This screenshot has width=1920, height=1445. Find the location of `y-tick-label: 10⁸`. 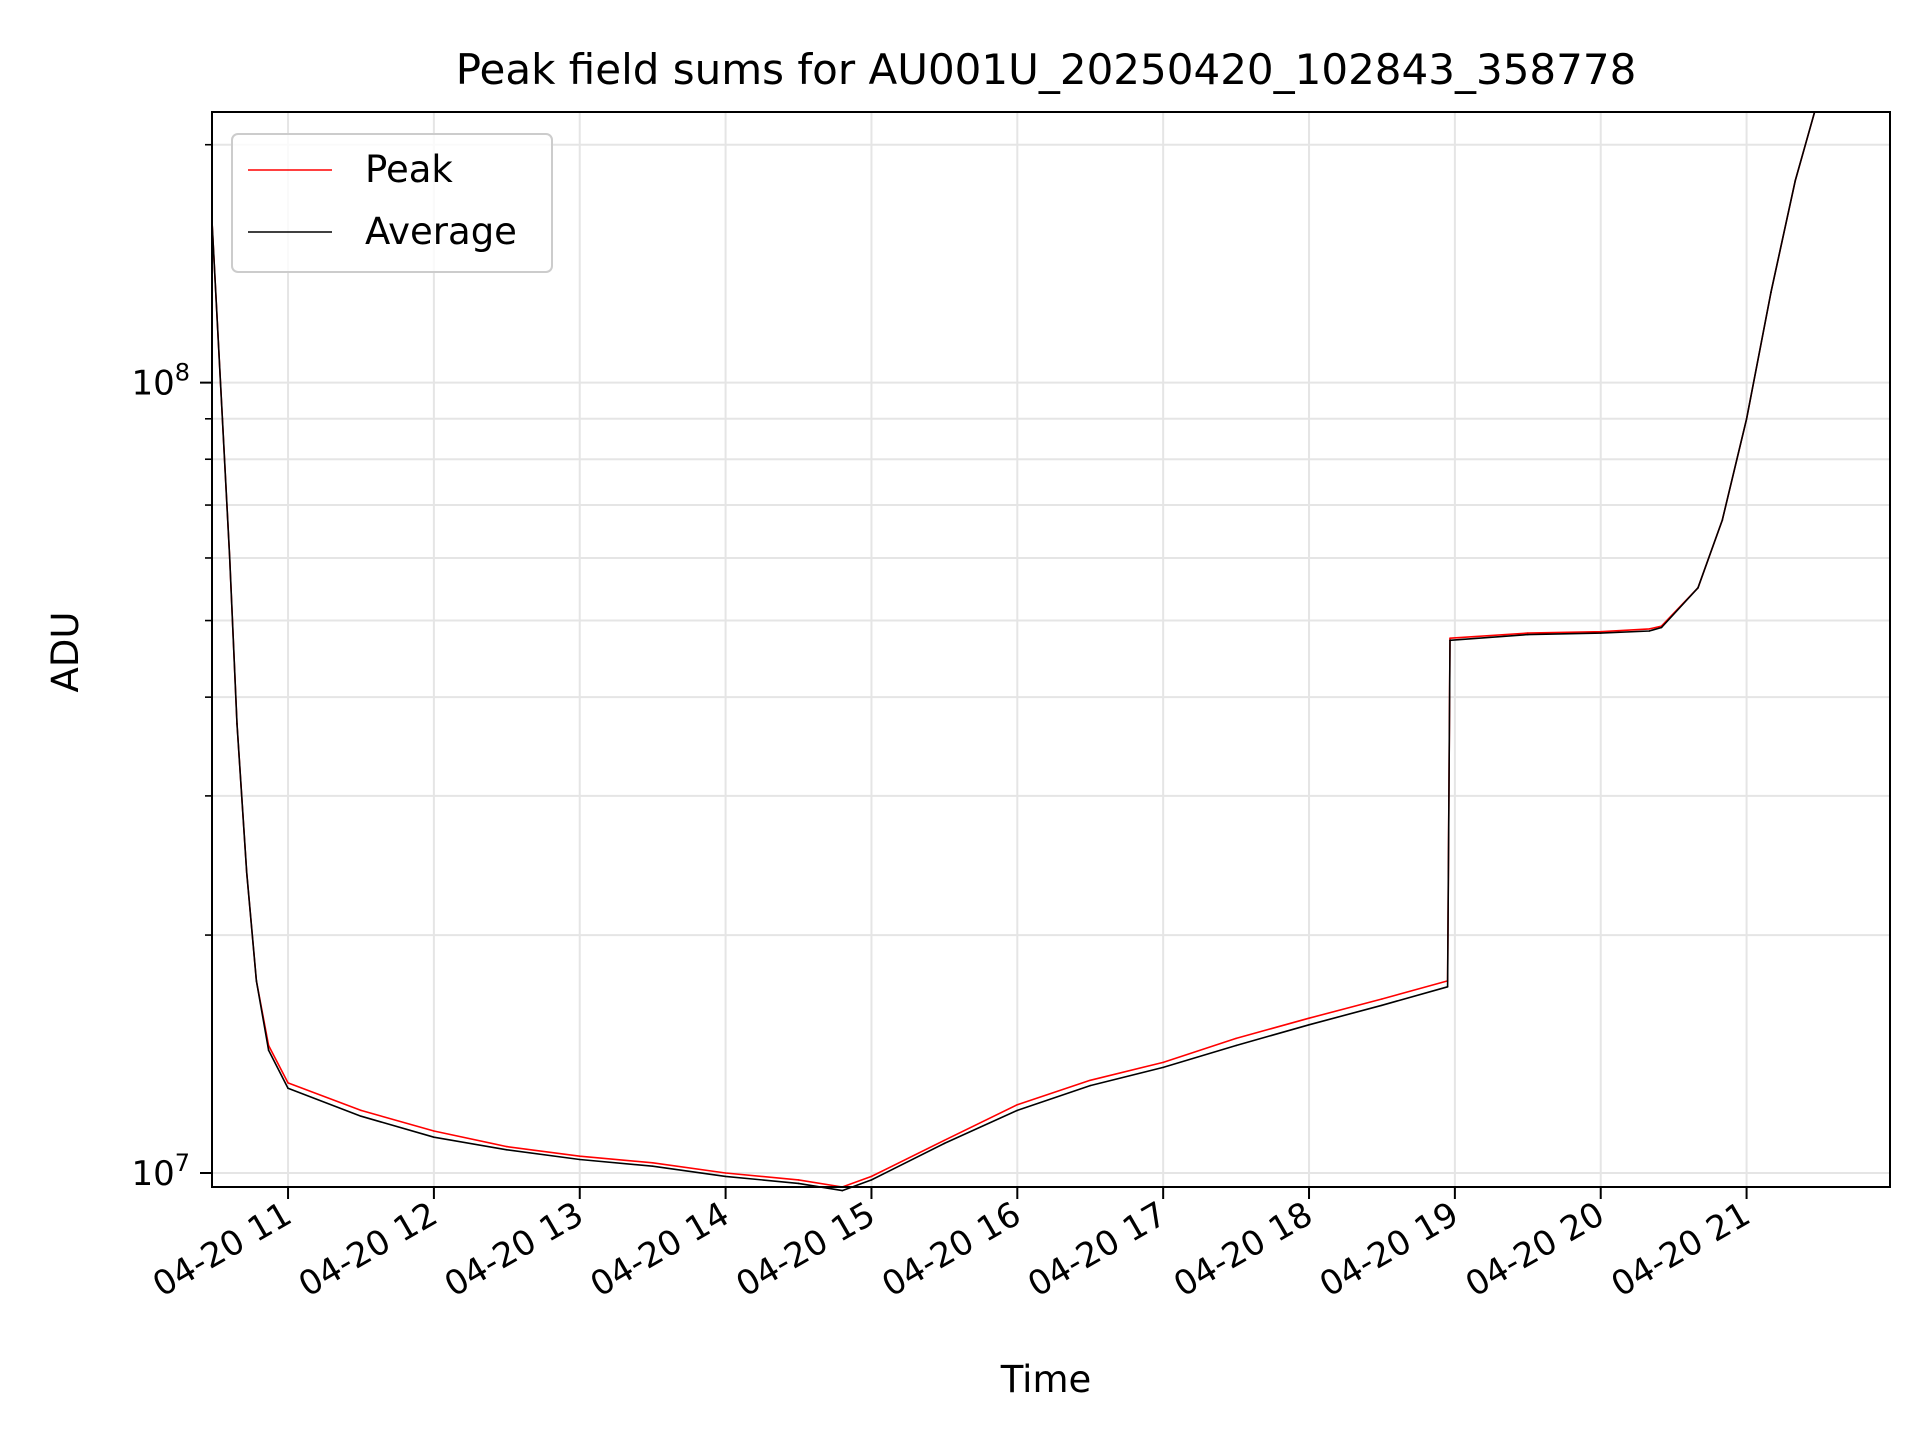

y-tick-label: 10⁸ is located at coordinates (160, 381).